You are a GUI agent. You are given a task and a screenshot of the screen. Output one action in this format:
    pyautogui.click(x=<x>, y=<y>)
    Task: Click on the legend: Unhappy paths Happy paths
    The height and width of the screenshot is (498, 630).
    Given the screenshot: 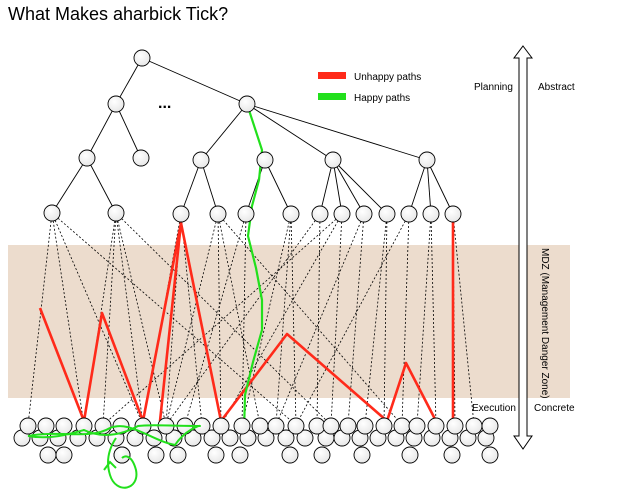 What is the action you would take?
    pyautogui.click(x=369, y=88)
    